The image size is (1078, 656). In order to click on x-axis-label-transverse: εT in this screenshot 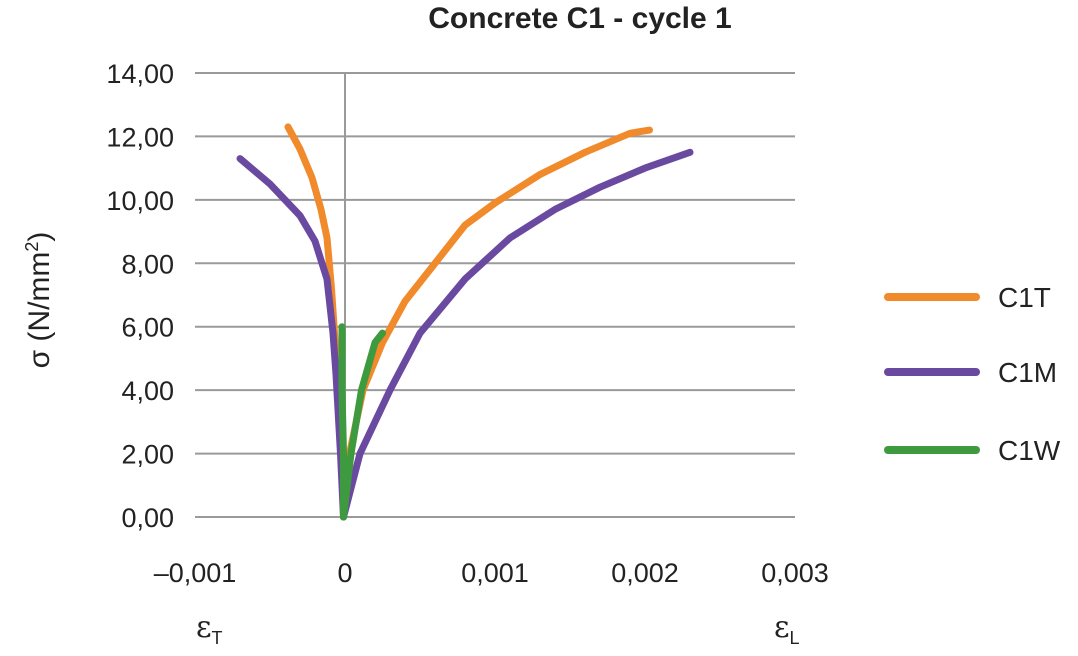, I will do `click(209, 629)`.